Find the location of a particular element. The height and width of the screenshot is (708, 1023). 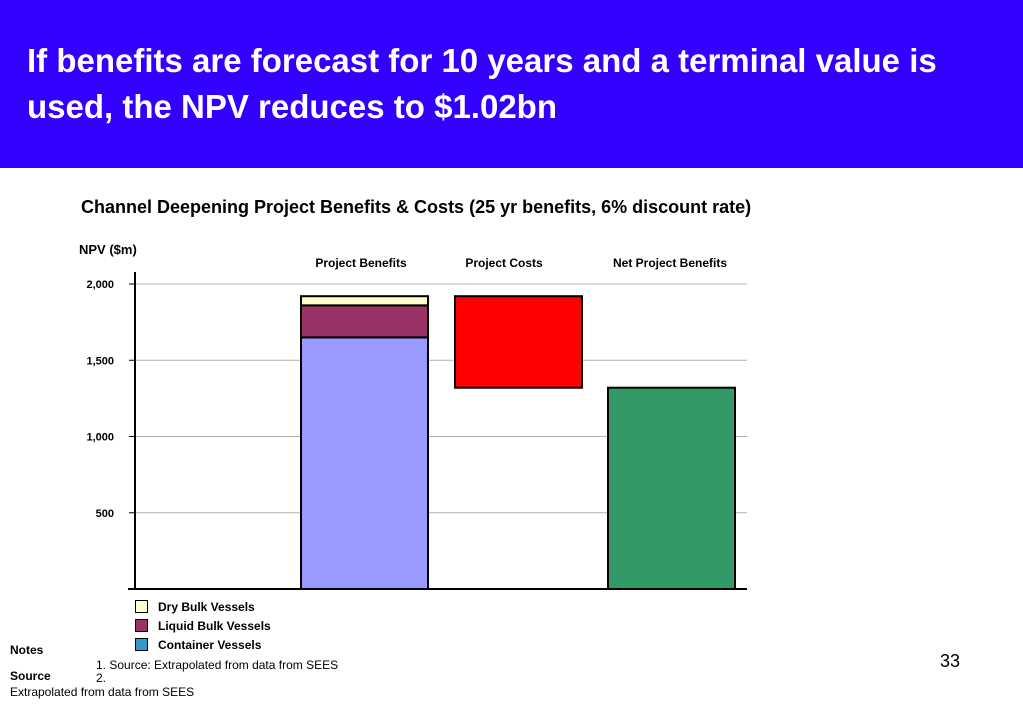

category-label-project-costs: Project Costs is located at coordinates (504, 263).